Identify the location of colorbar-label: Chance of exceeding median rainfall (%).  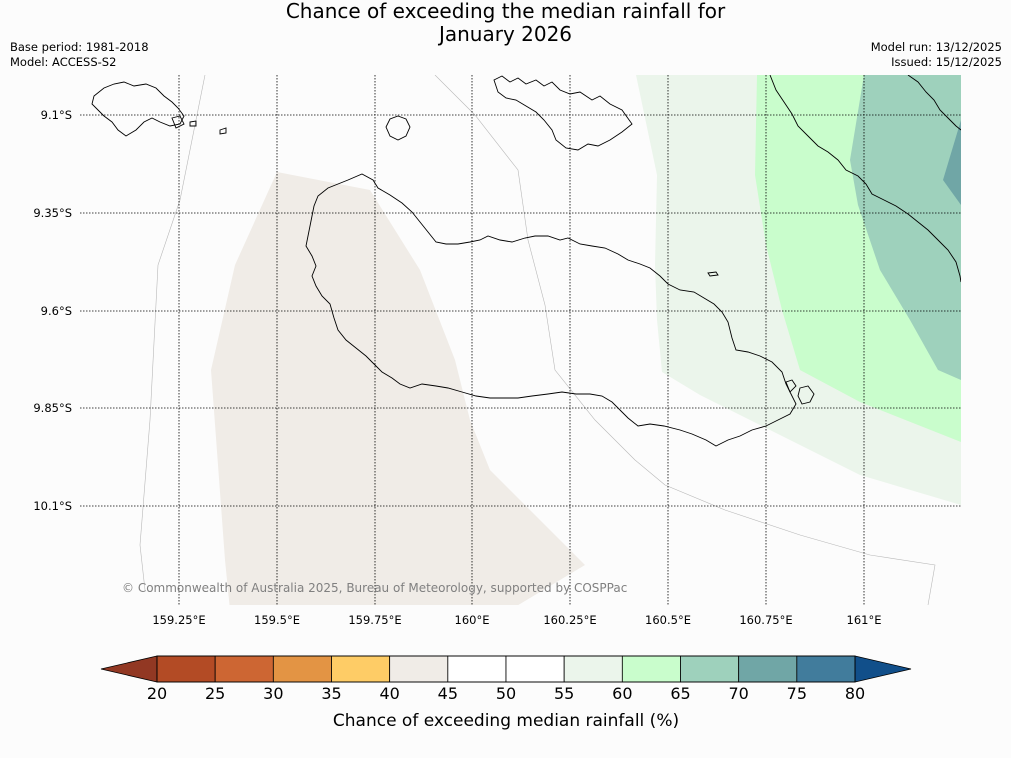
(506, 721).